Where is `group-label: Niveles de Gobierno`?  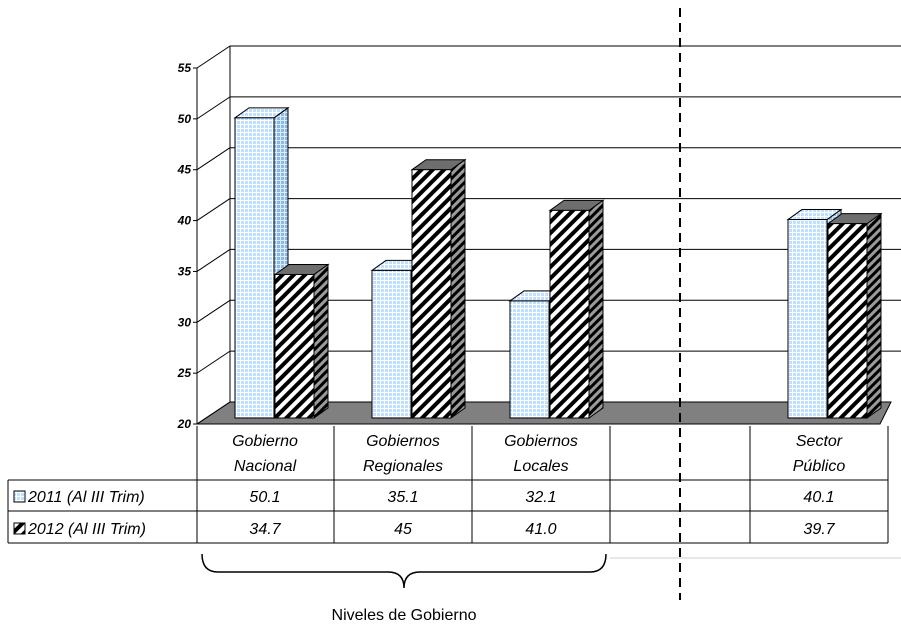
group-label: Niveles de Gobierno is located at coordinates (404, 615).